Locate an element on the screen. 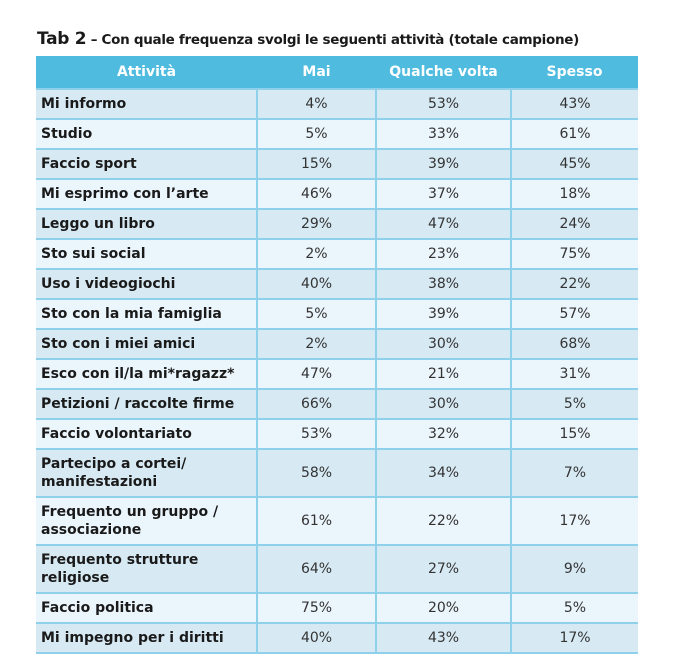  cell-activity: Sto con la mia famiglia is located at coordinates (146, 313).